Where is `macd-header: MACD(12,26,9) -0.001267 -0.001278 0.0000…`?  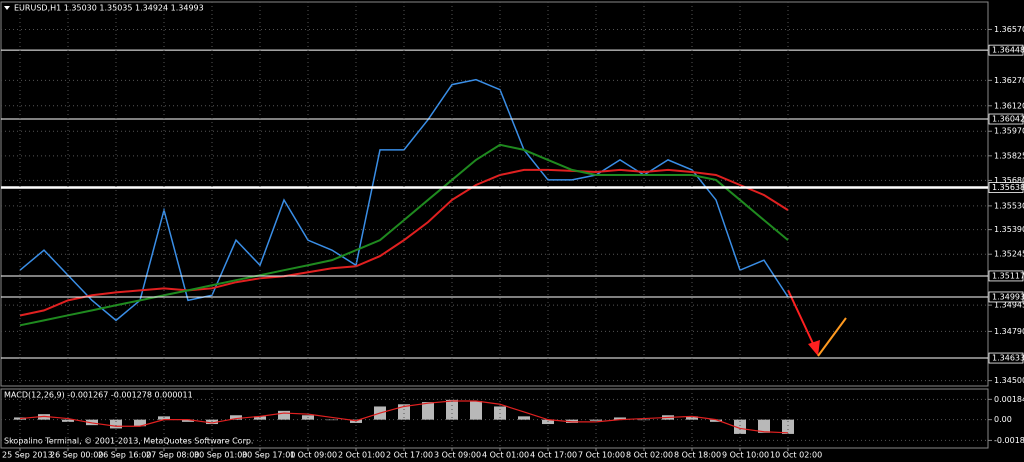 macd-header: MACD(12,26,9) -0.001267 -0.001278 0.0000… is located at coordinates (98, 395).